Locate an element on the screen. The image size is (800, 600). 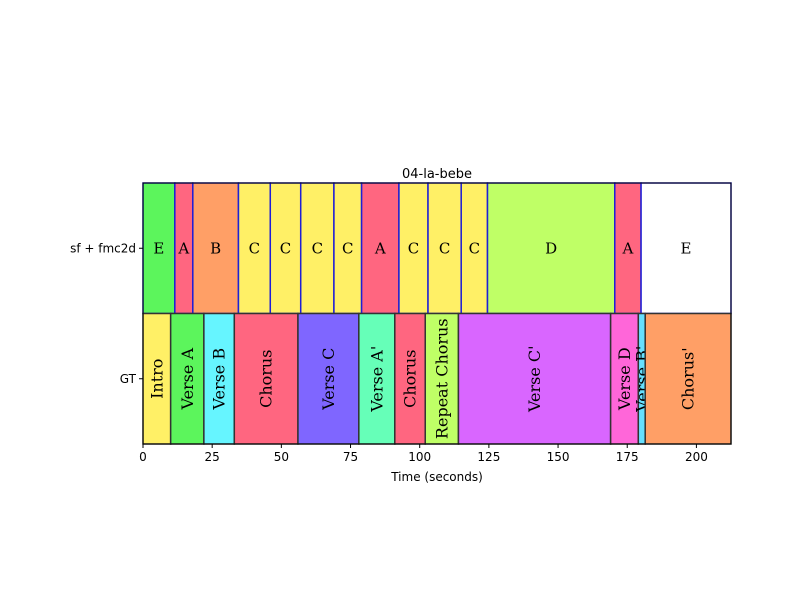
segment-label: Intro is located at coordinates (156, 379).